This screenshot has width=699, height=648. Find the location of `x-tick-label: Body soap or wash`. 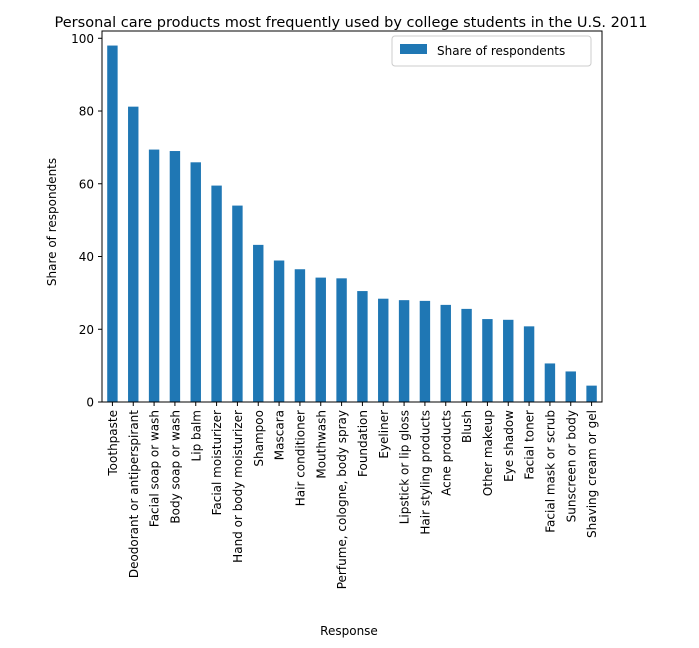

x-tick-label: Body soap or wash is located at coordinates (175, 467).